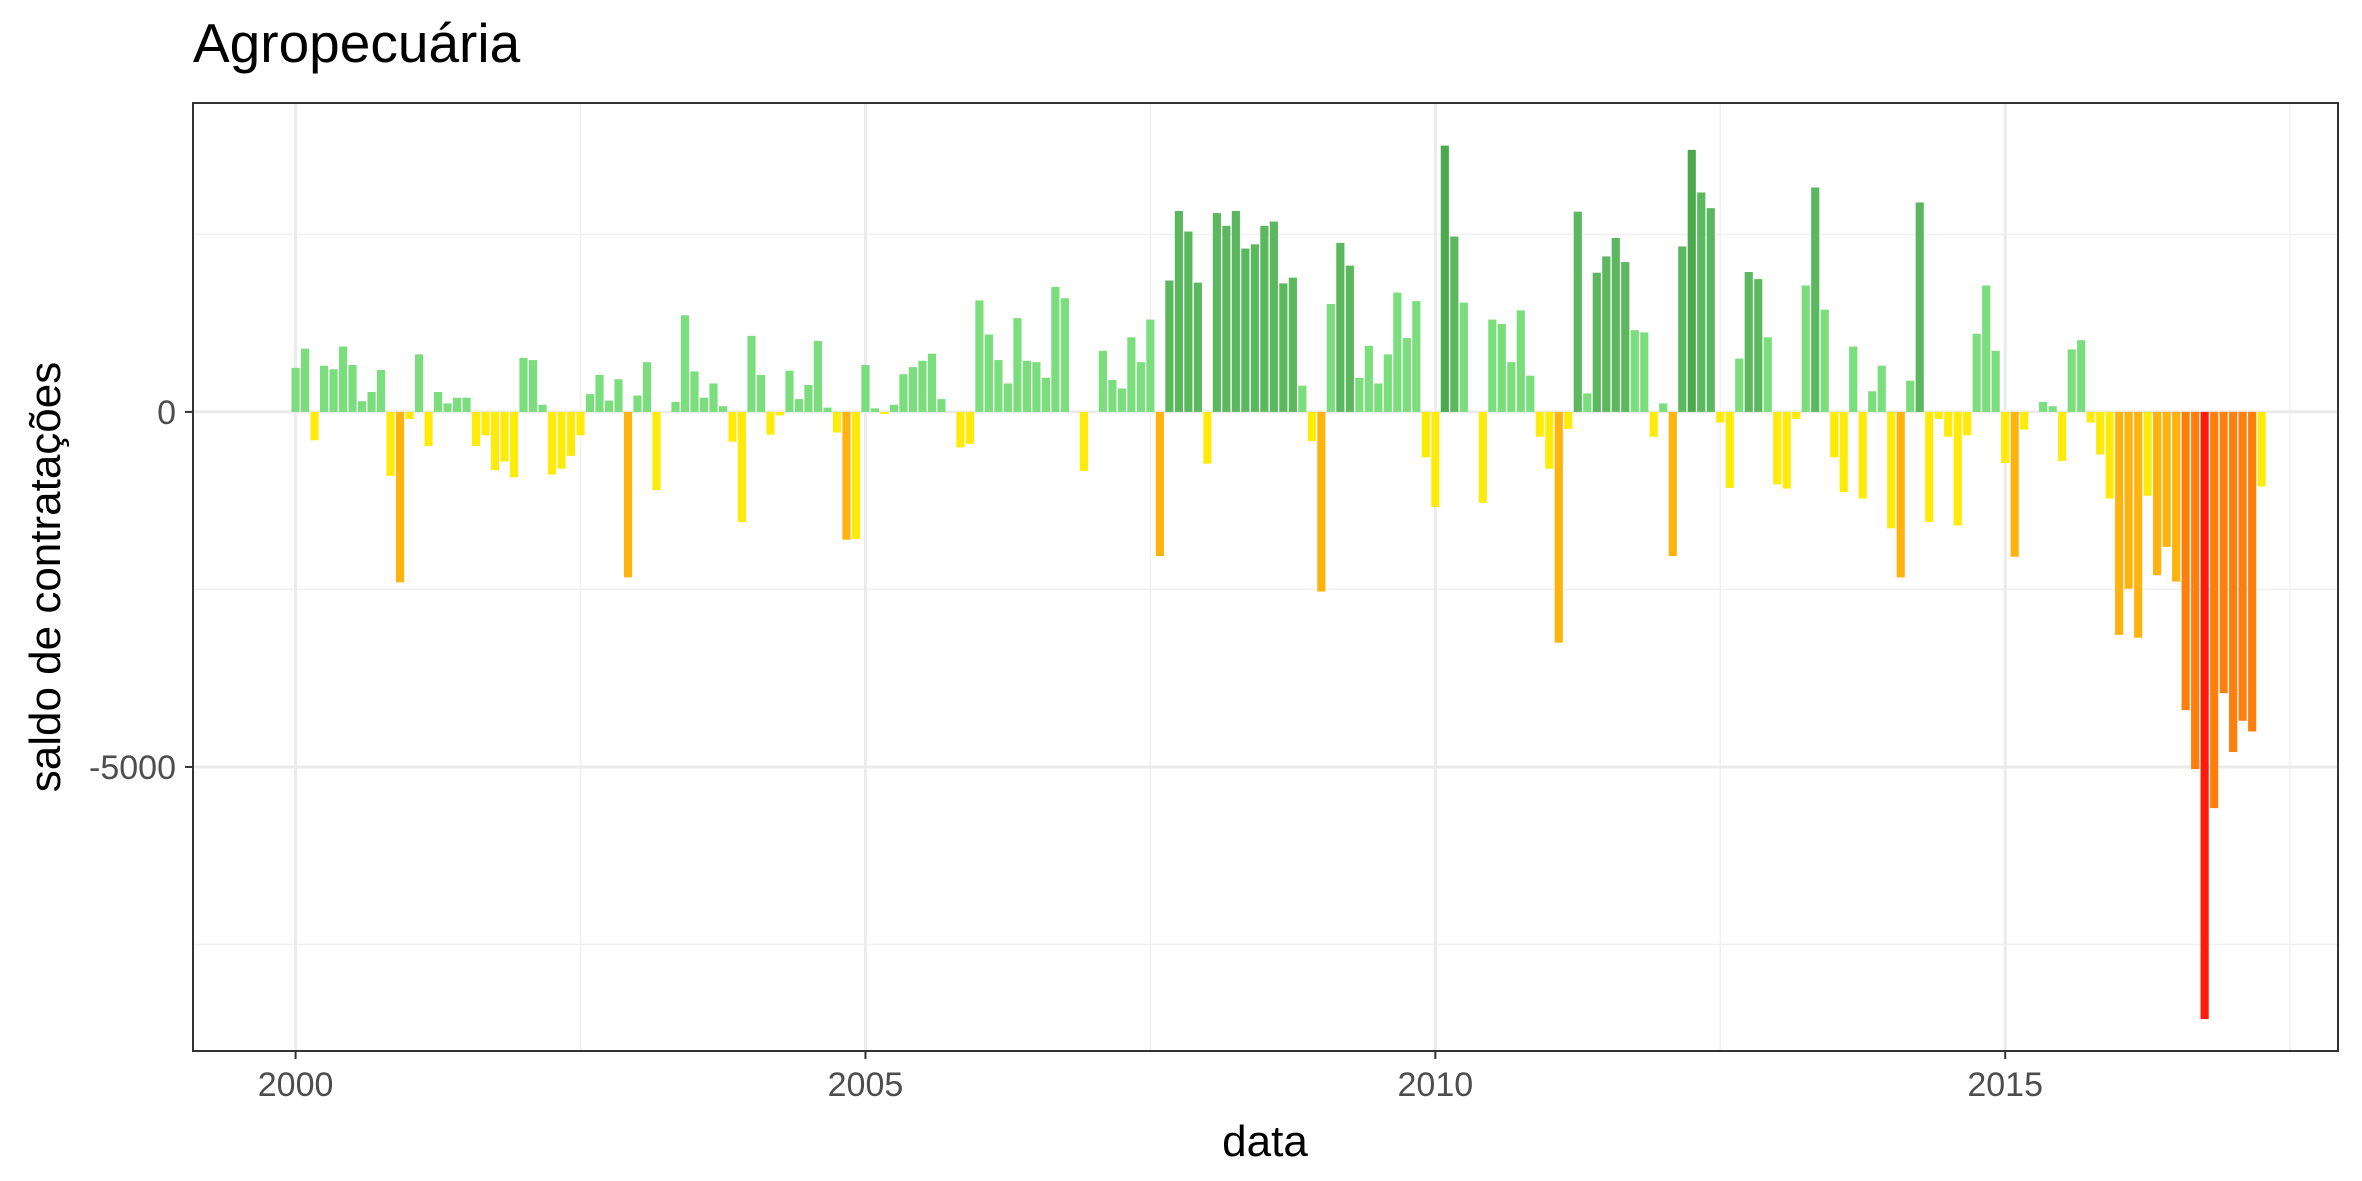 The width and height of the screenshot is (2362, 1181). What do you see at coordinates (2005, 1085) in the screenshot?
I see `x-tick-label: 2015` at bounding box center [2005, 1085].